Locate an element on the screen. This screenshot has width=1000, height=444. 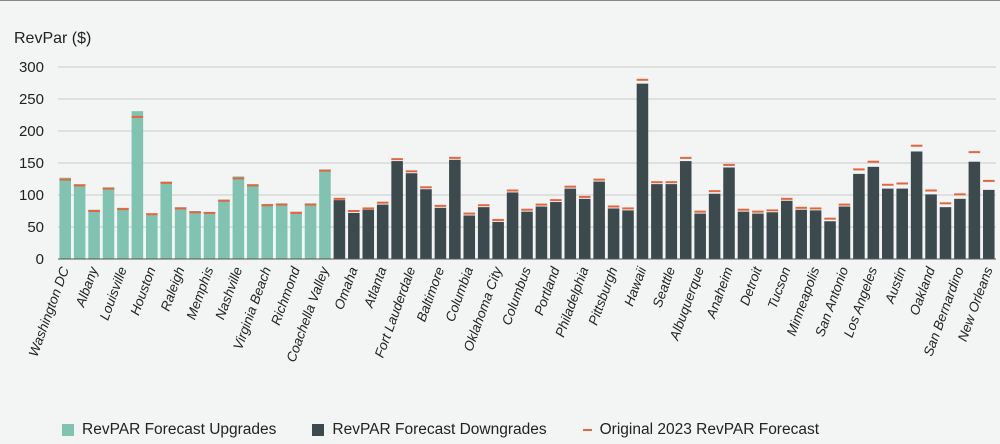
x-category-label: Washington DC is located at coordinates (49, 312).